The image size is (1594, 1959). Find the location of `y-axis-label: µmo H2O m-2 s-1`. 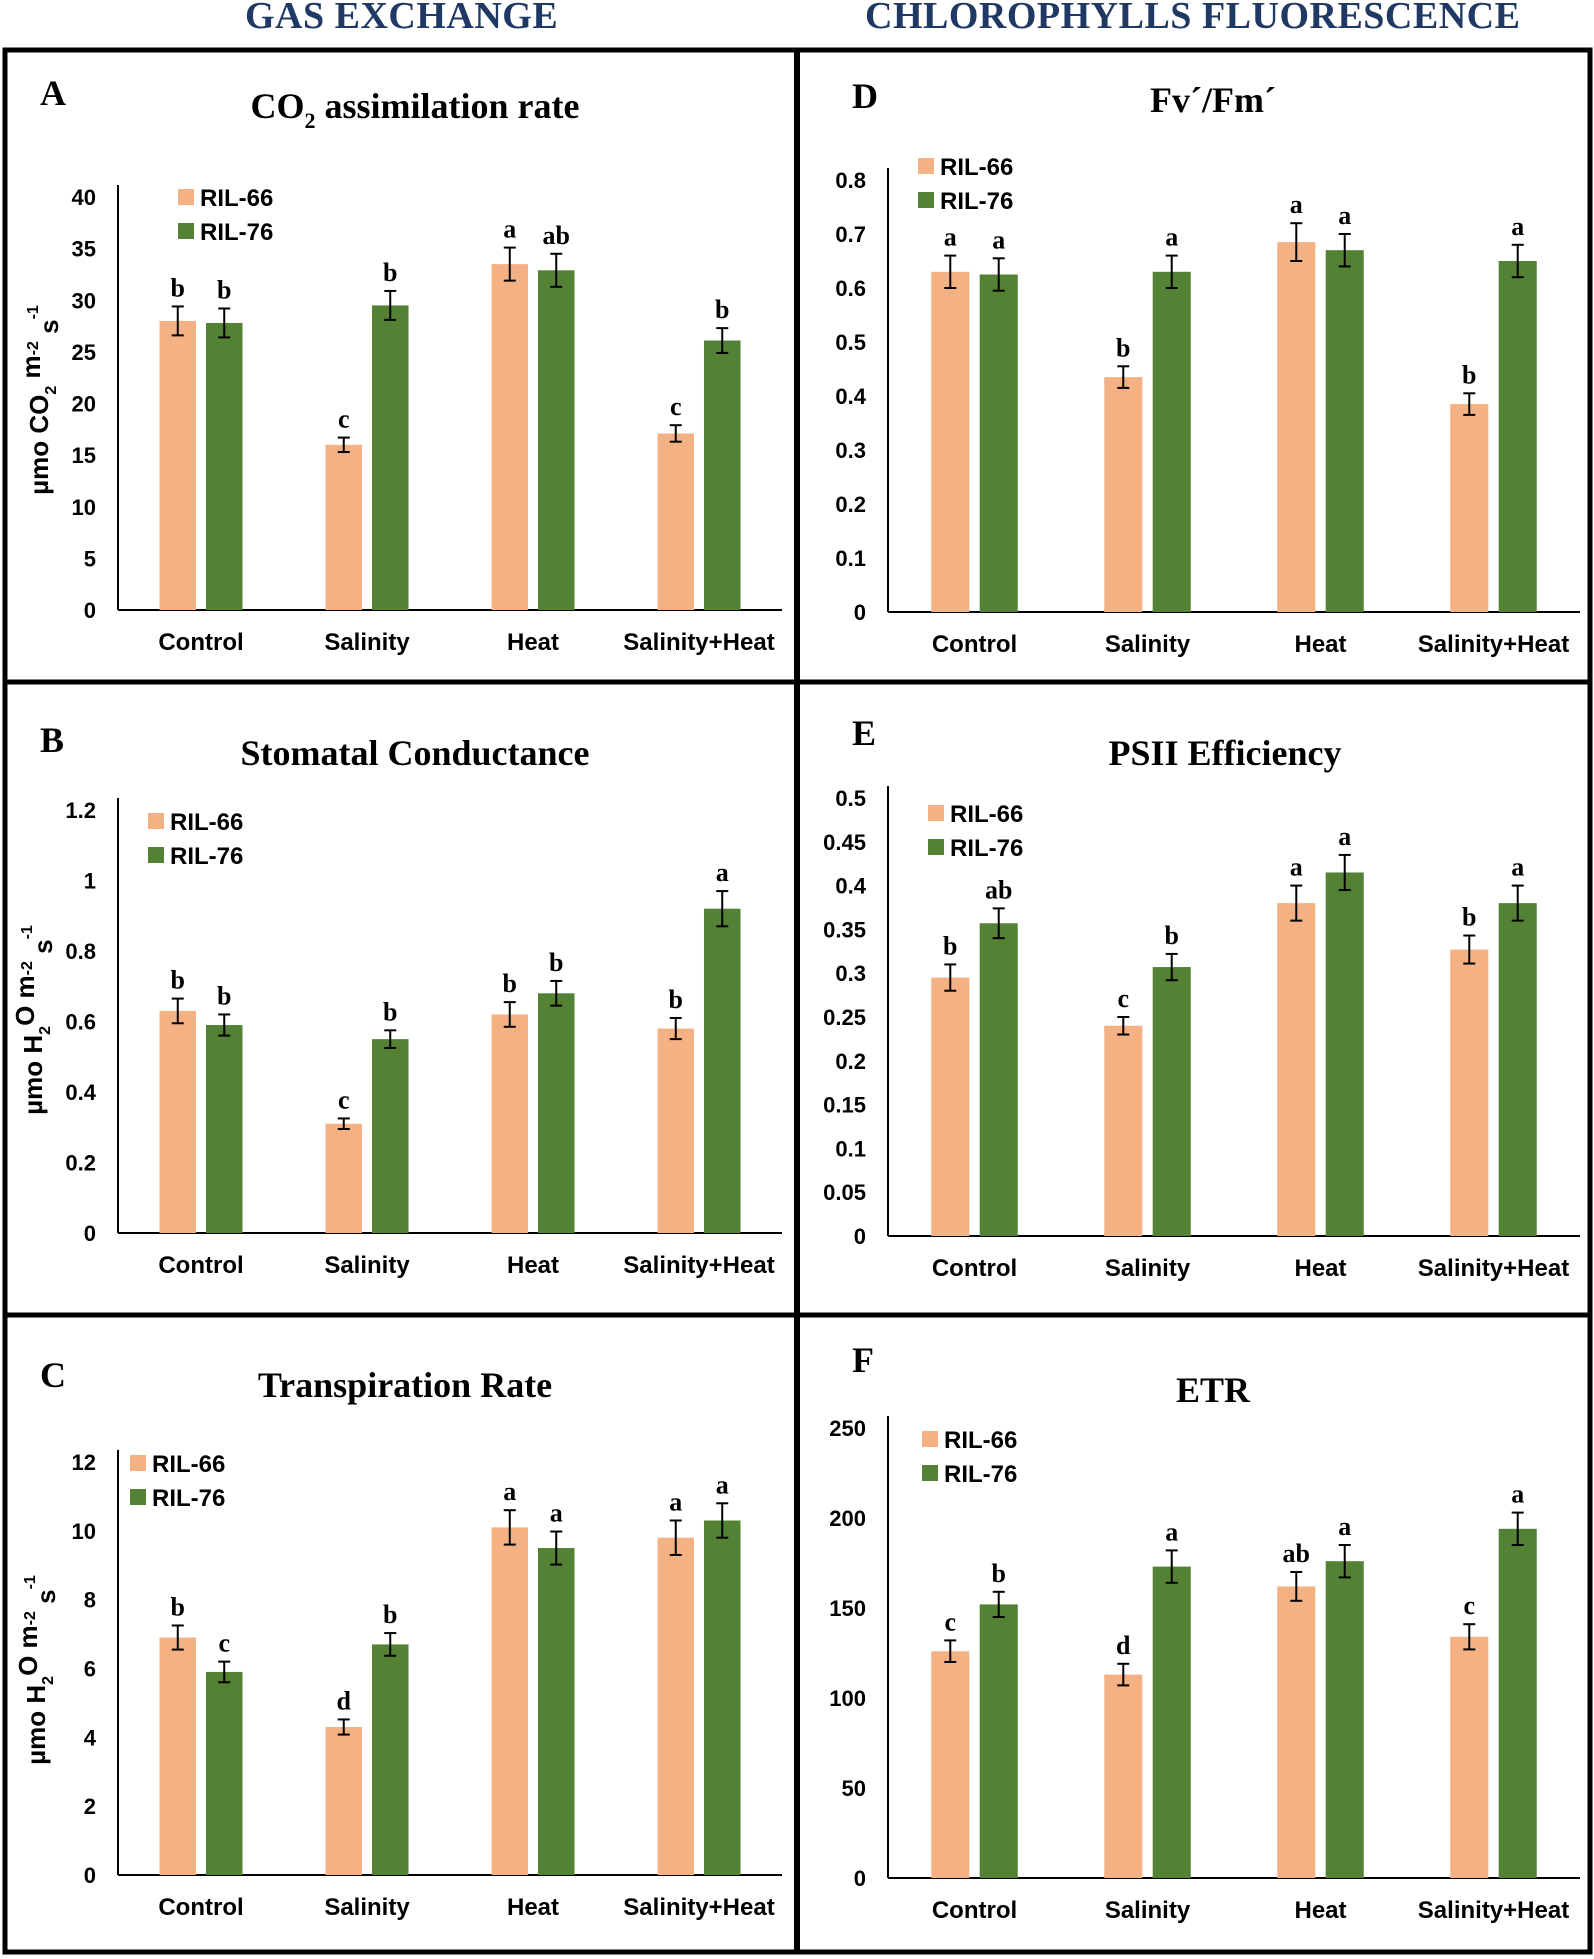

y-axis-label: µmo H2O m-2 s-1 is located at coordinates (37, 1670).